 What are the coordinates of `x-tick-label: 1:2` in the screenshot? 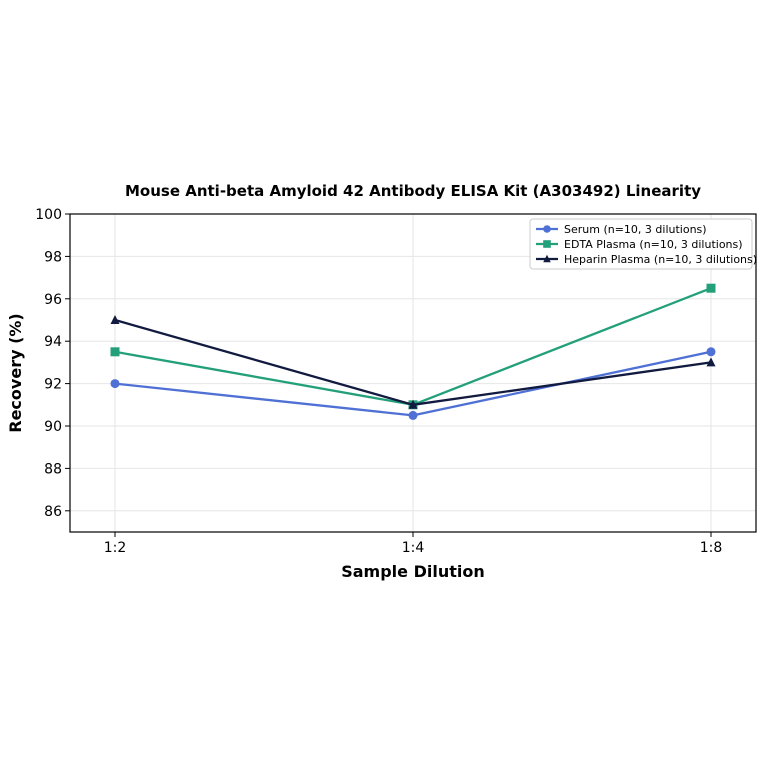 It's located at (115, 548).